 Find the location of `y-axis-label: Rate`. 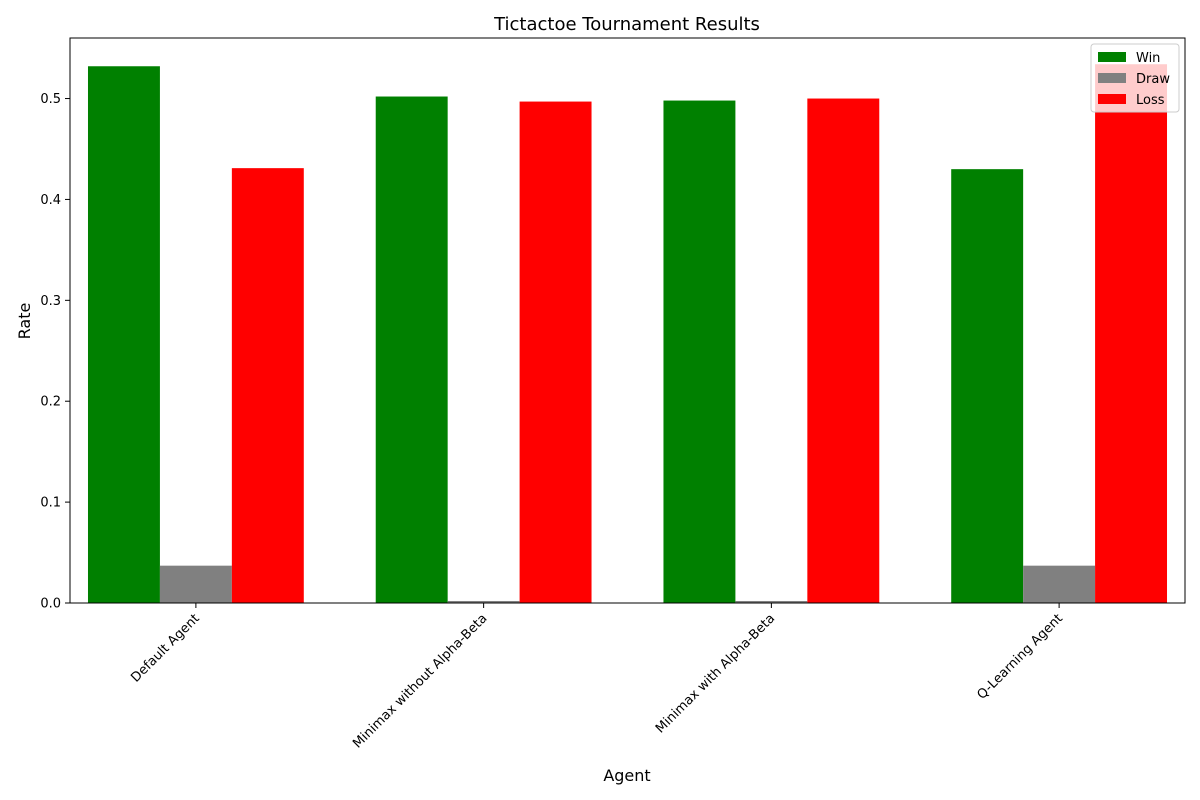

y-axis-label: Rate is located at coordinates (24, 321).